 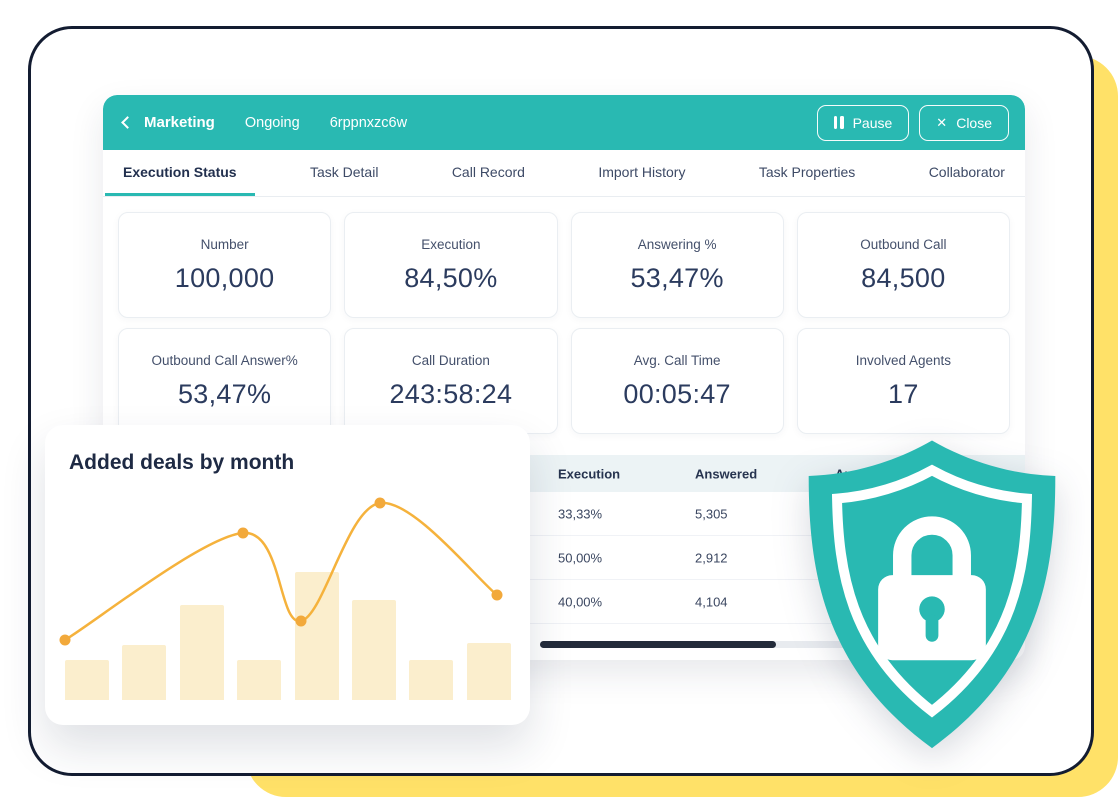 I want to click on header-left: Marketing Ongoing 6rppnxzc6w, so click(x=264, y=122).